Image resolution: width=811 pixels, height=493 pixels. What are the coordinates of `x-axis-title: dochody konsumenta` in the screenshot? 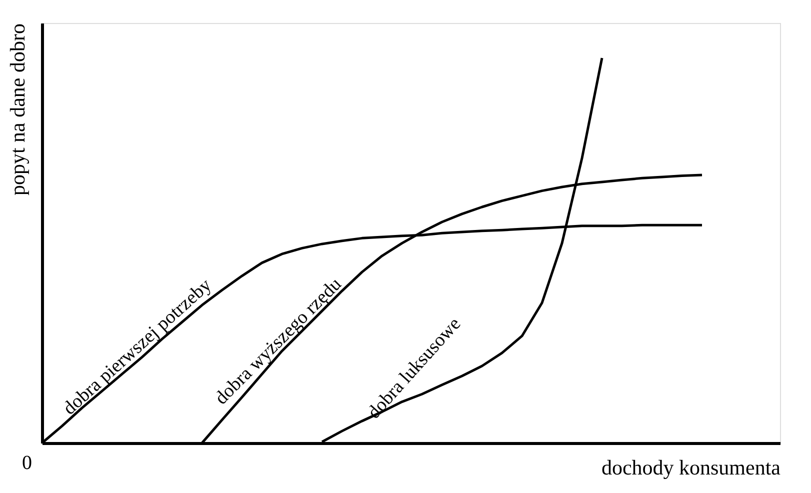 It's located at (691, 468).